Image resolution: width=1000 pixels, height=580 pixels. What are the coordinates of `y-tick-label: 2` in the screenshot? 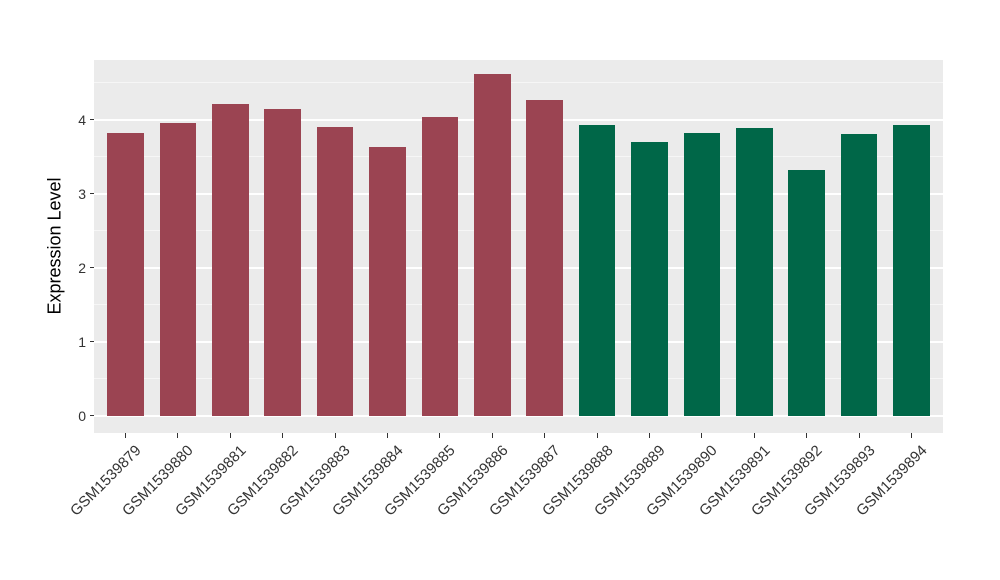 It's located at (82, 267).